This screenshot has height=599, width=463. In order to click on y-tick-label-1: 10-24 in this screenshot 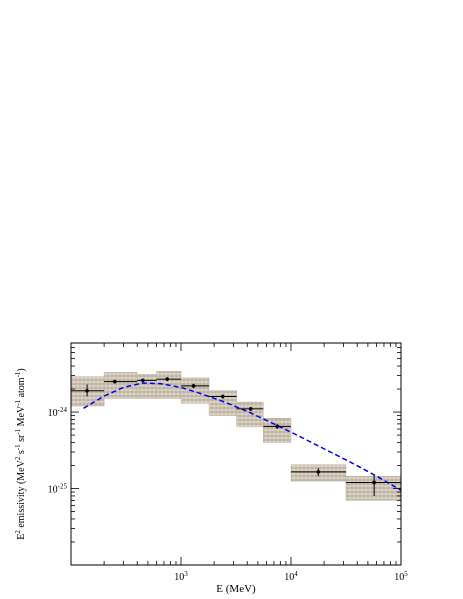, I will do `click(58, 412)`.